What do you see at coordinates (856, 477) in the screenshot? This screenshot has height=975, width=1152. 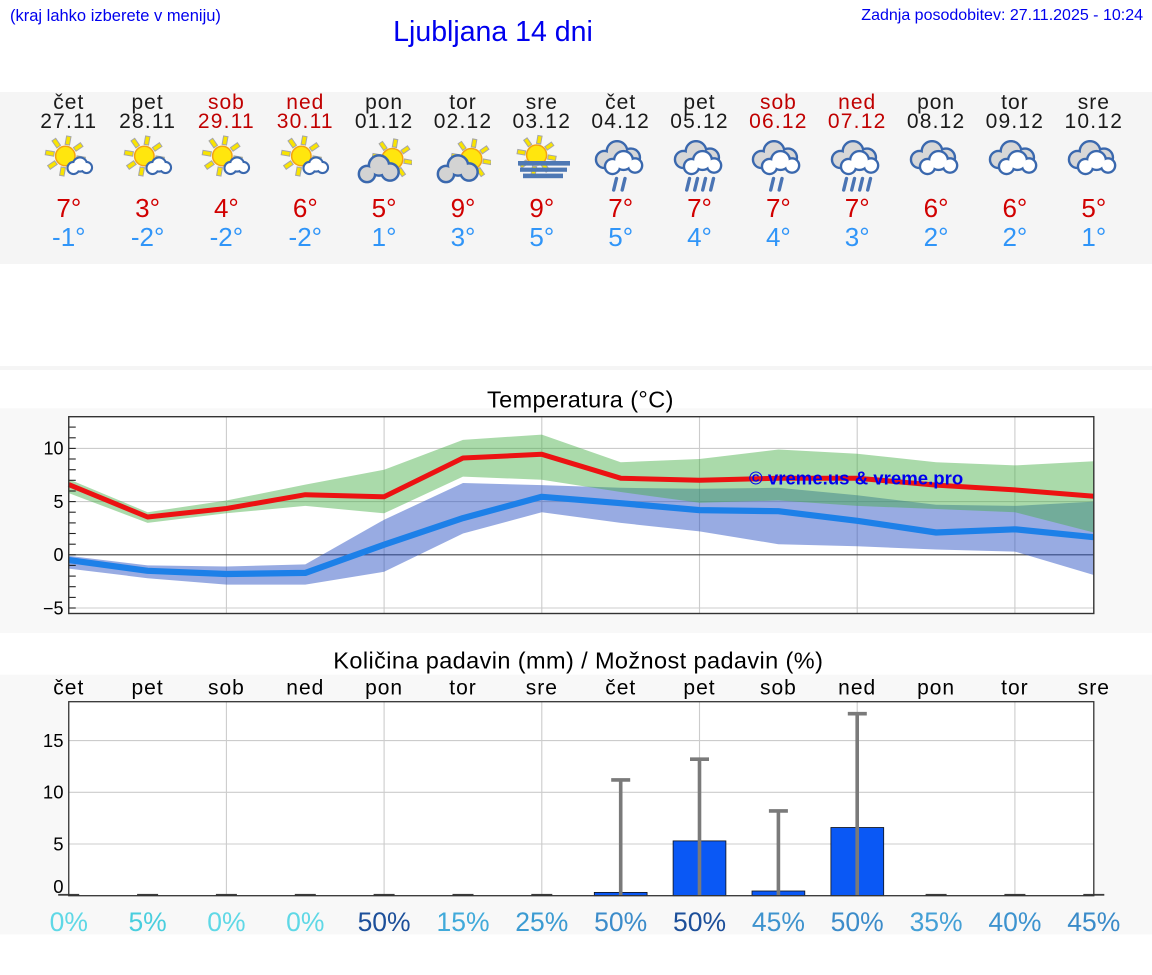 I see `svg-text: © vreme.us & vreme.pro` at bounding box center [856, 477].